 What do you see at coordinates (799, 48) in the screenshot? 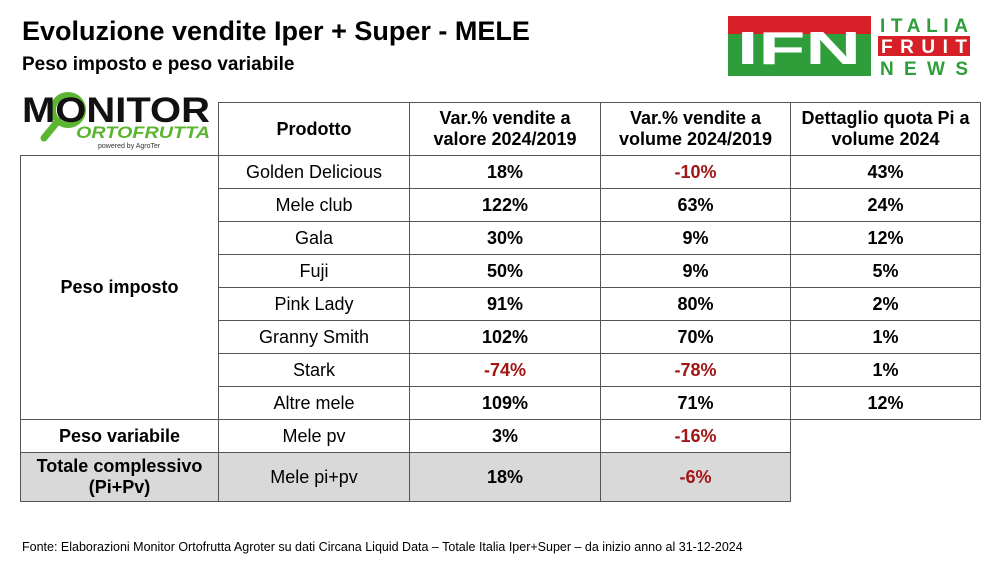
I see `ifn-mark: IFN` at bounding box center [799, 48].